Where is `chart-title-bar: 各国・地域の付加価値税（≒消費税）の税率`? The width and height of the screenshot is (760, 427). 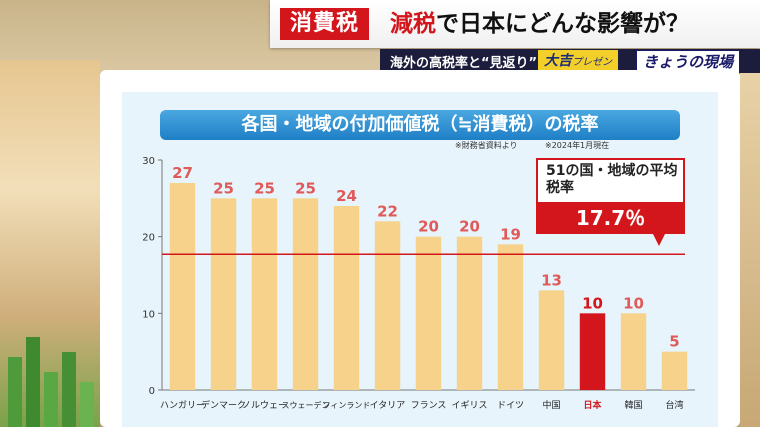
chart-title-bar: 各国・地域の付加価値税（≒消費税）の税率 is located at coordinates (420, 125).